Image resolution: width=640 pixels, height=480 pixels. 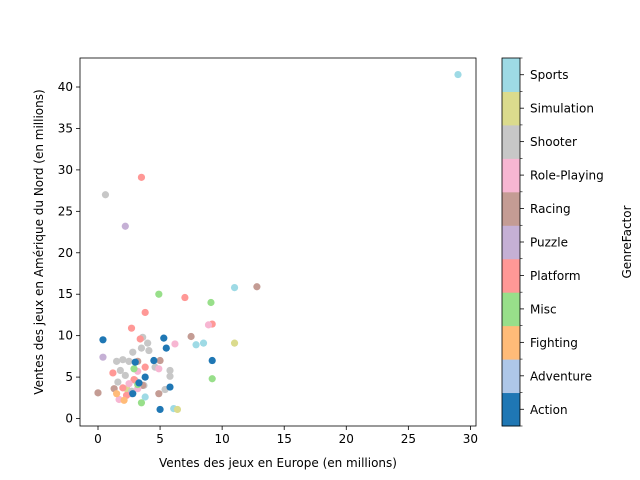 I want to click on colorbar-tick-label: Action, so click(x=549, y=410).